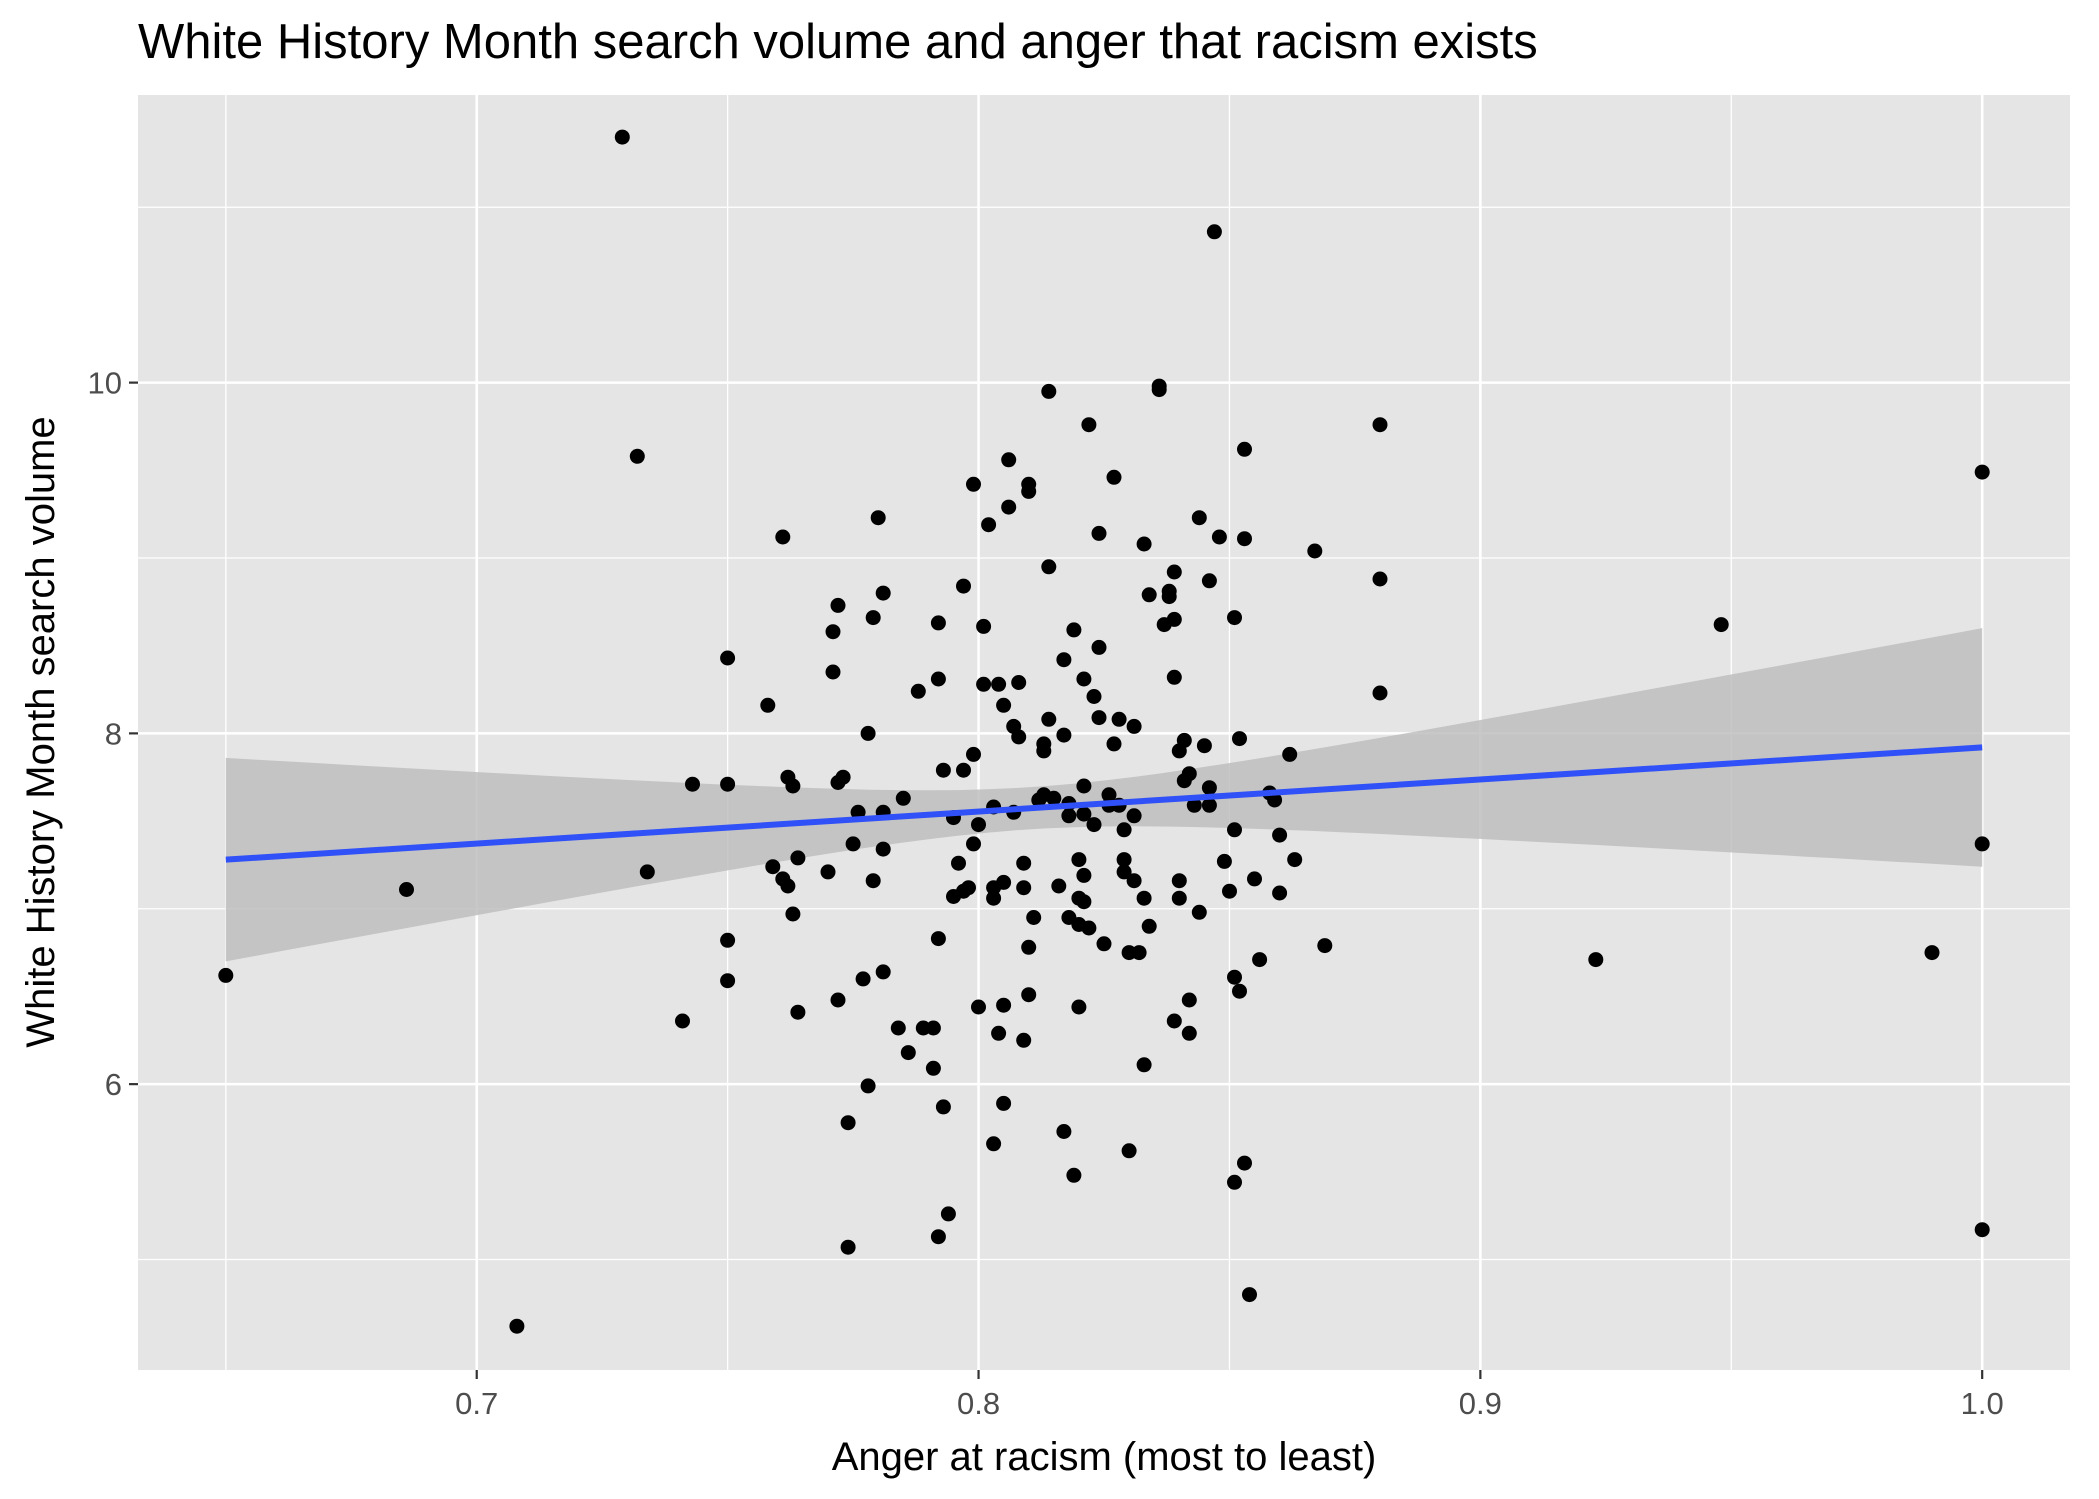  I want to click on x-tick-label: 0.9, so click(1480, 1403).